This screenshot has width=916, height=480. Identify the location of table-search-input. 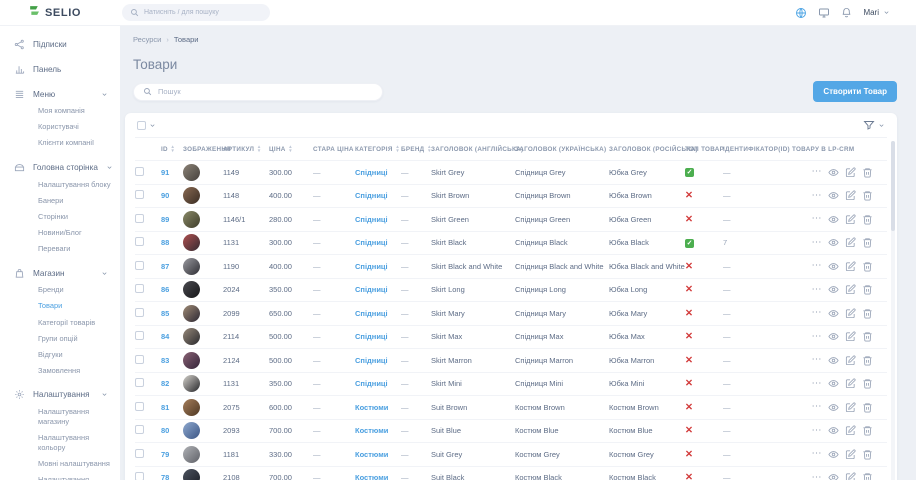
(265, 91).